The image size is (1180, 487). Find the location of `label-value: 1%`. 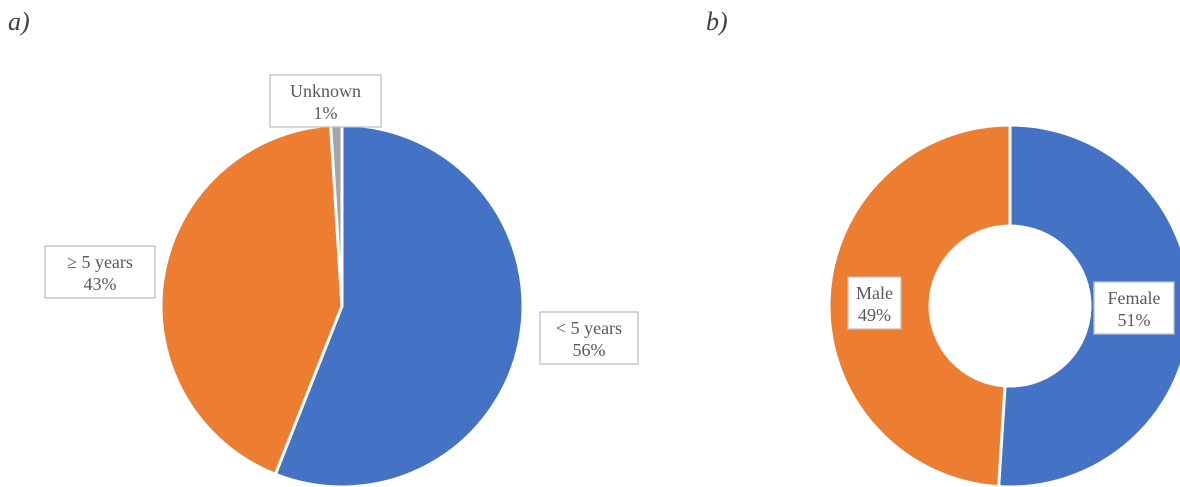

label-value: 1% is located at coordinates (326, 113).